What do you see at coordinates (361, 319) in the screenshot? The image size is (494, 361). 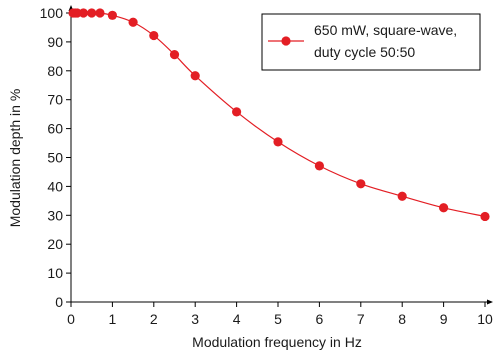 I see `x-tick-label: 7` at bounding box center [361, 319].